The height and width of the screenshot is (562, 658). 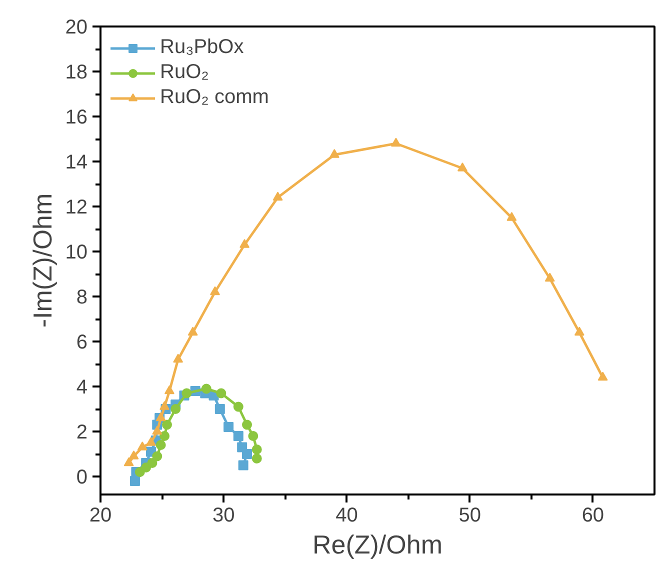 I want to click on y-tick-label: 14, so click(x=76, y=163).